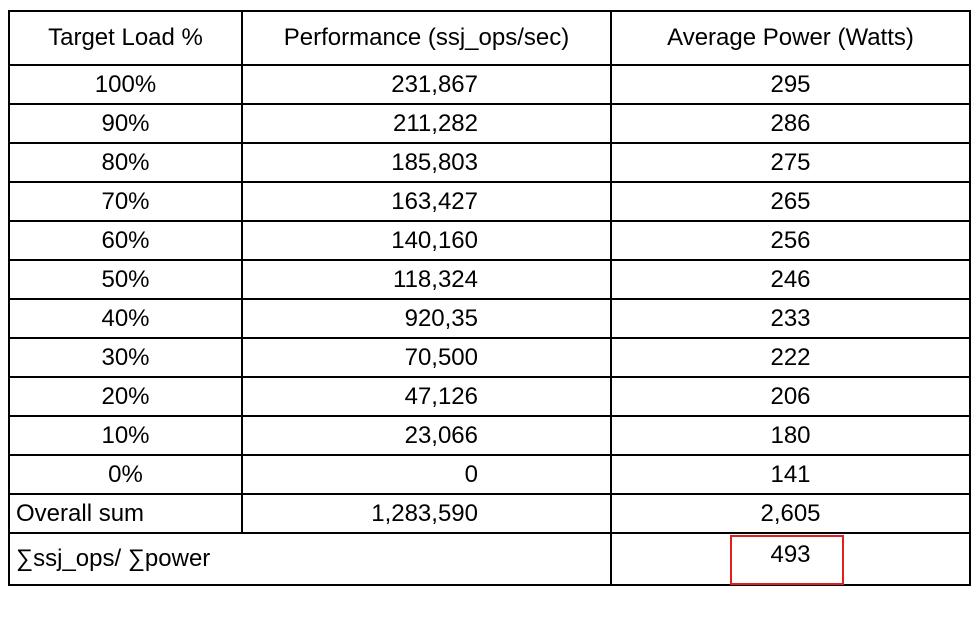 The width and height of the screenshot is (979, 641). I want to click on performance-value: 70,500, so click(441, 357).